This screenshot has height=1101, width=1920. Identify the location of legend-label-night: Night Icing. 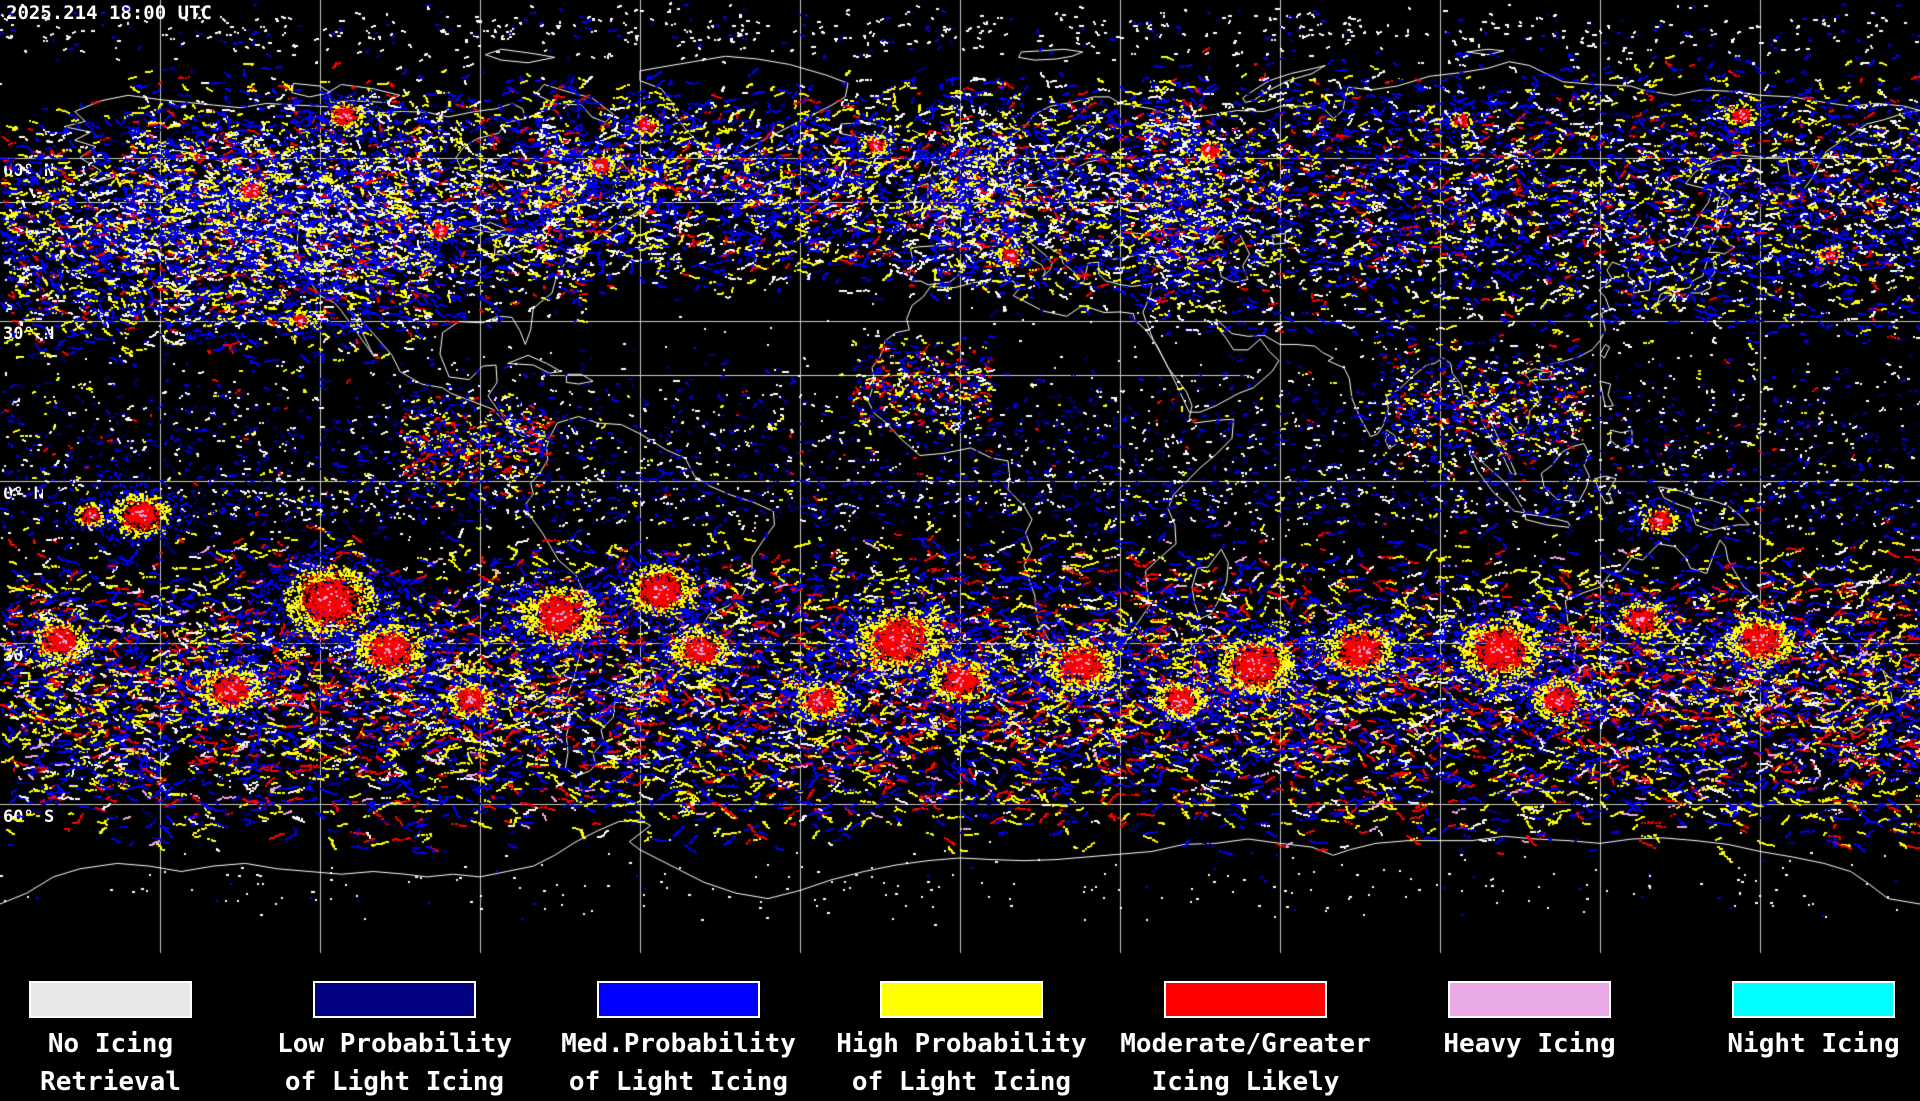
(1813, 1044).